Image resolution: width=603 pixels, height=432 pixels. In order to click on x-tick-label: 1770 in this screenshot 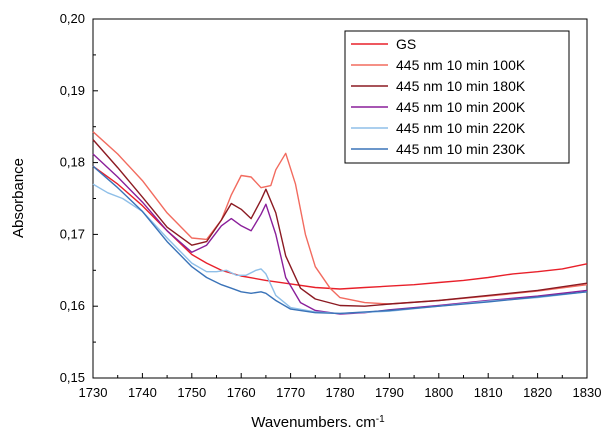, I will do `click(290, 392)`.